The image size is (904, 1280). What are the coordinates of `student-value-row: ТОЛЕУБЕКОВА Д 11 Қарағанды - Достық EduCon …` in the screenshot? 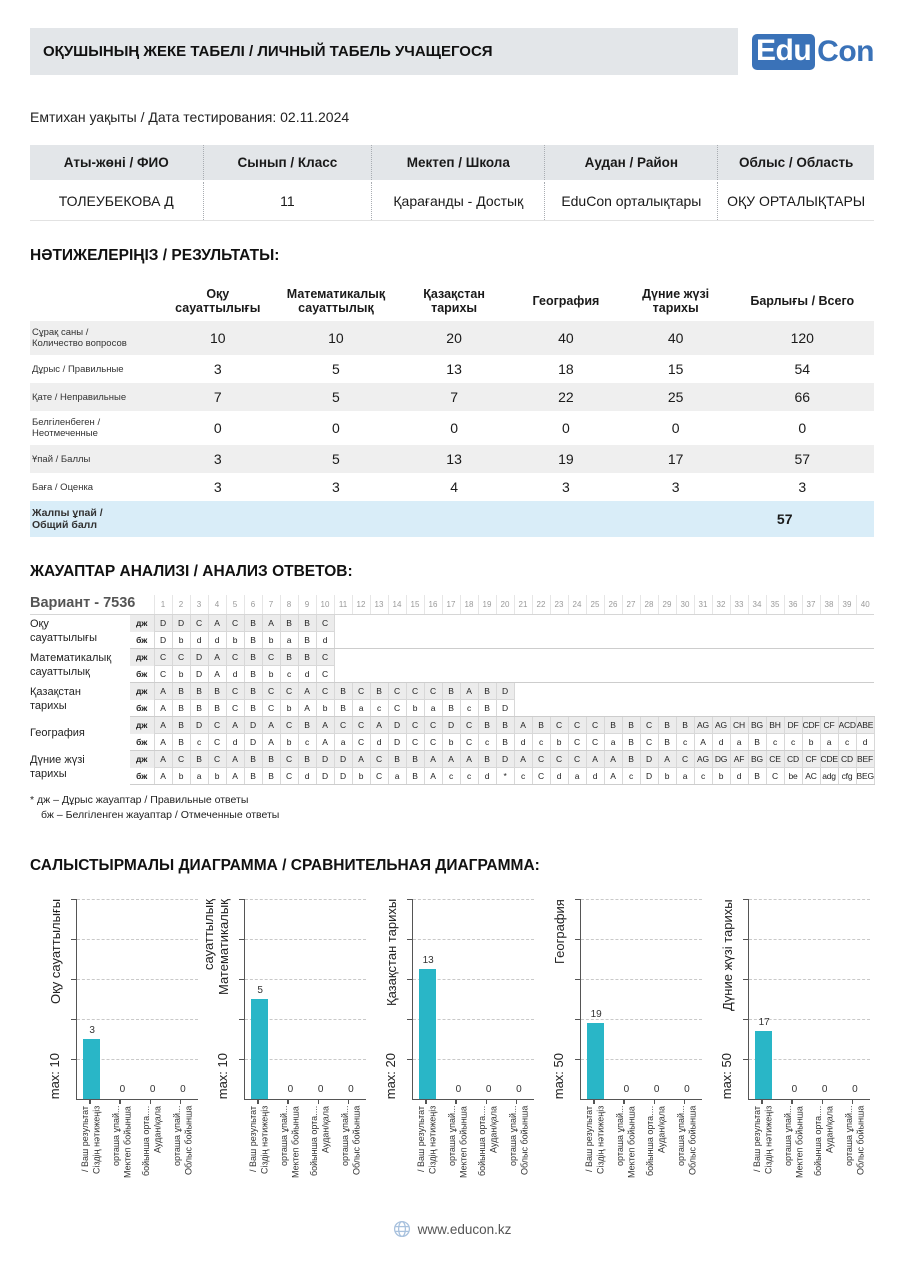 It's located at (452, 201).